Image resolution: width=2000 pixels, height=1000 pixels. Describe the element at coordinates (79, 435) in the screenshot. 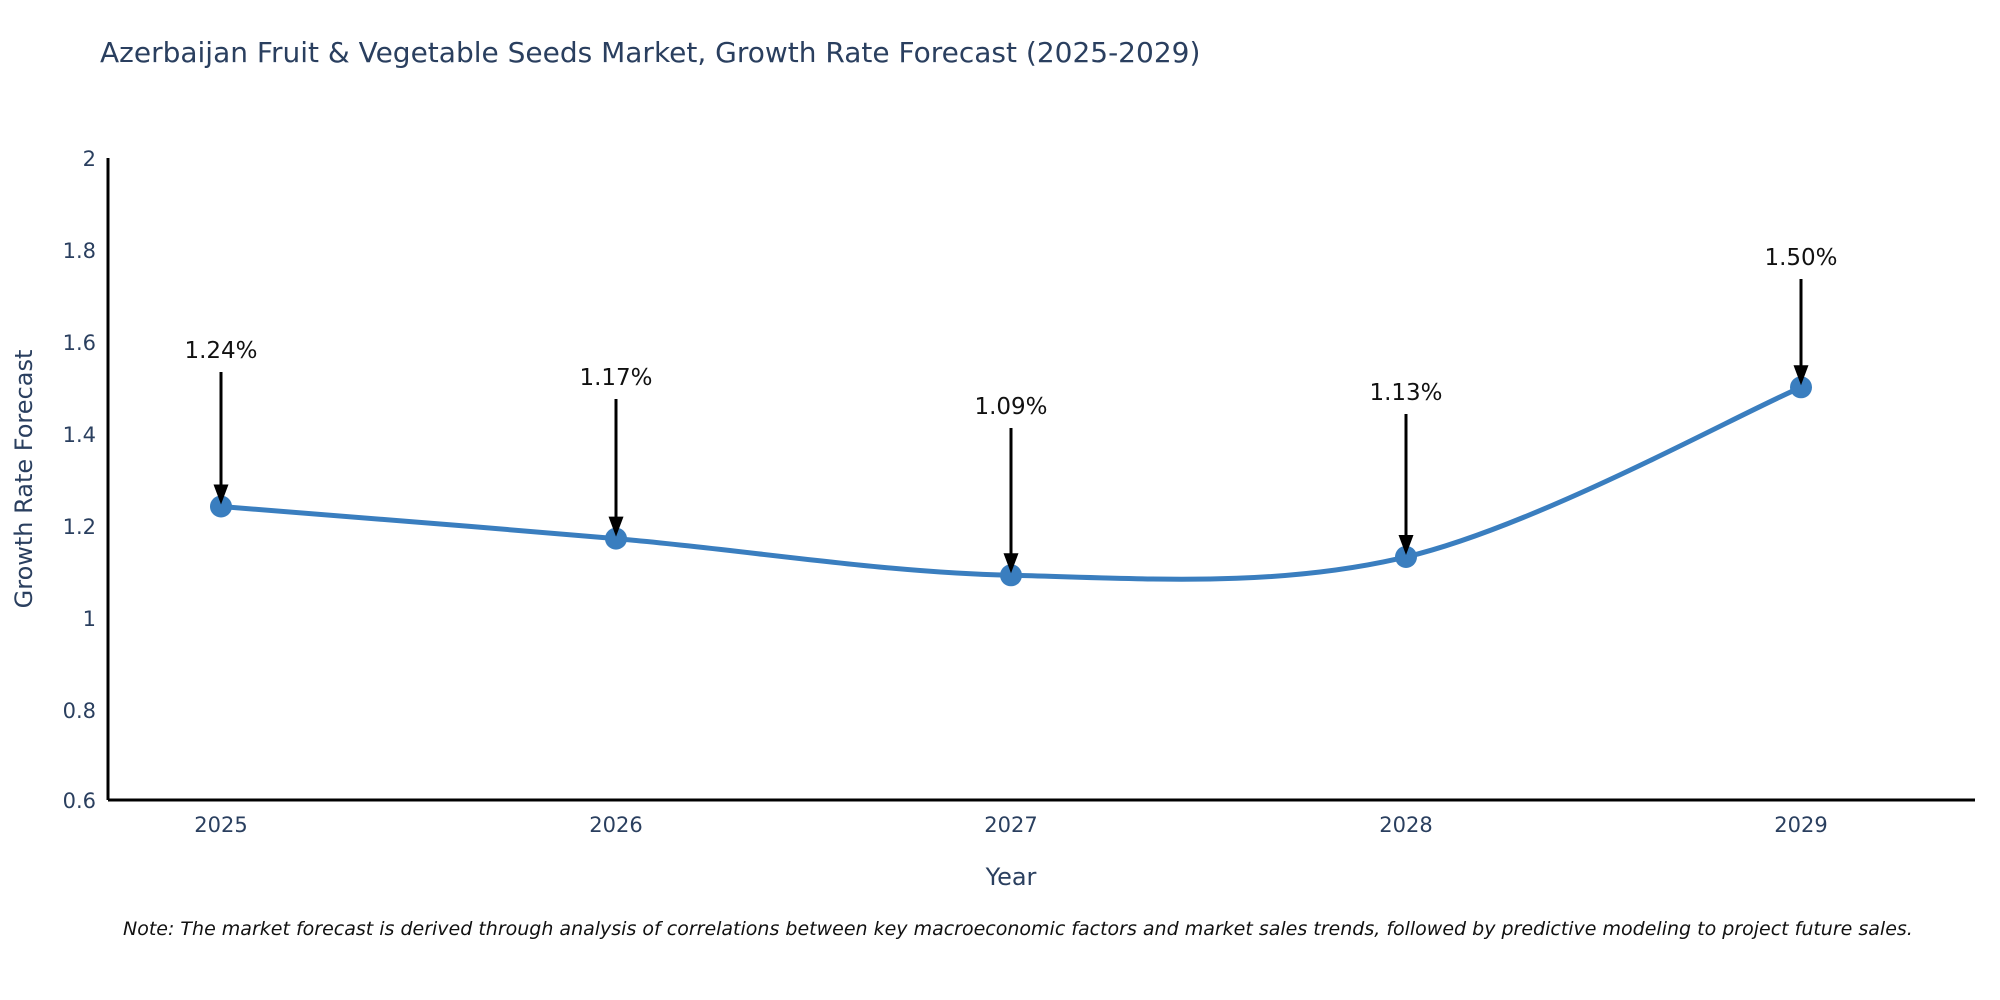

I see `y-tick-label: 1.4` at that location.